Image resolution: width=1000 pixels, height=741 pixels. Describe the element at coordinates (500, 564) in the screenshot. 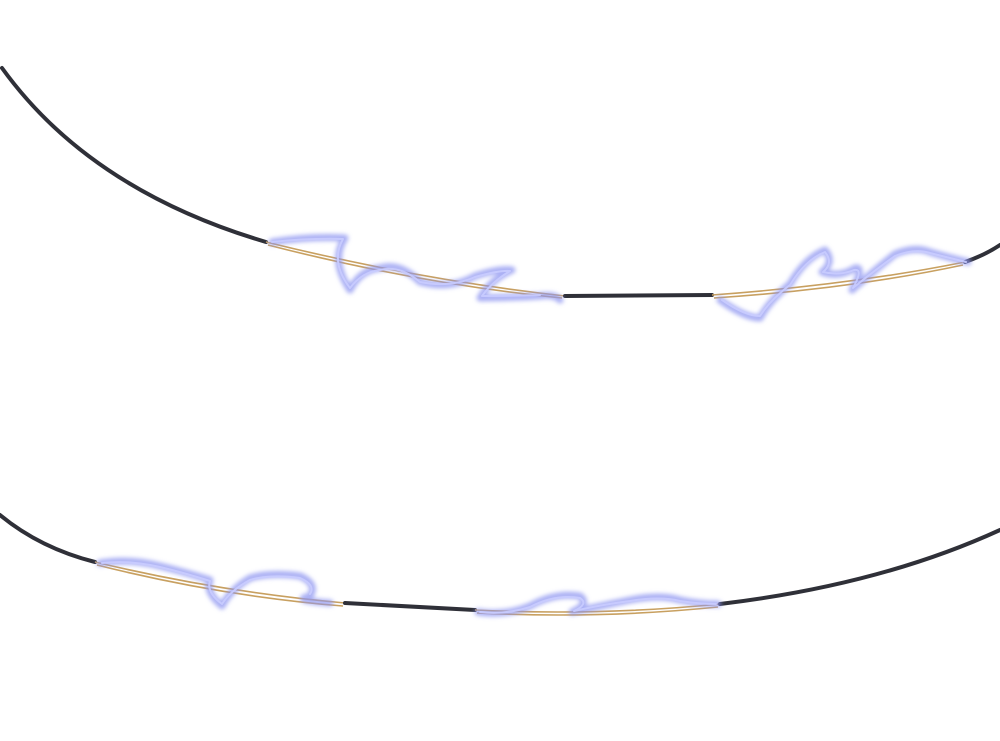

I see `bottom-wire` at that location.